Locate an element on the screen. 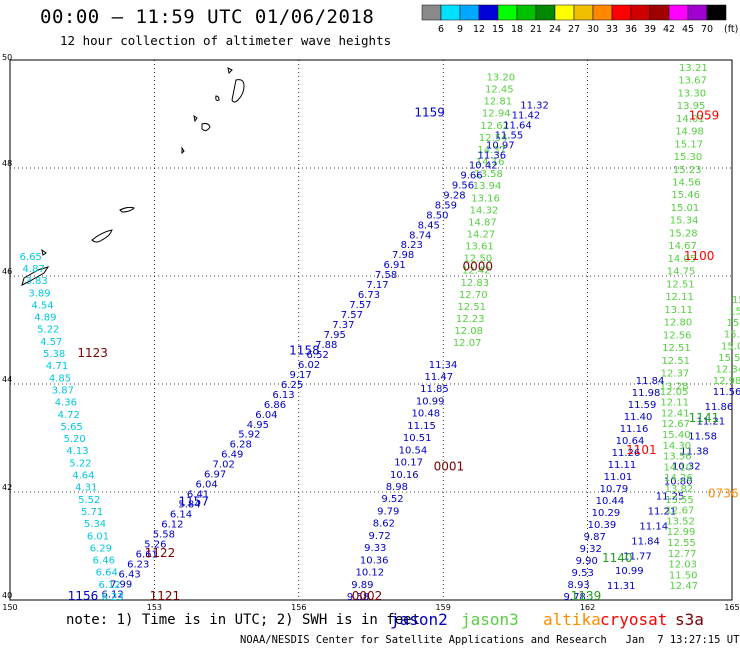 This screenshot has width=740, height=650. swh-value: 9.90 is located at coordinates (587, 561).